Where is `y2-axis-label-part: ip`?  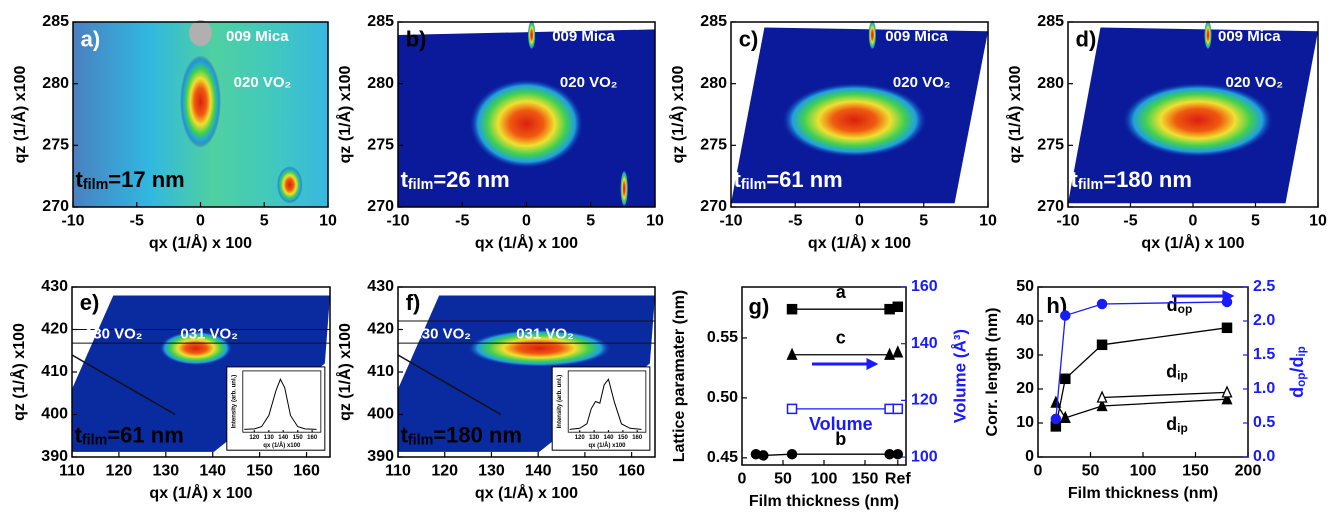 y2-axis-label-part: ip is located at coordinates (1301, 351).